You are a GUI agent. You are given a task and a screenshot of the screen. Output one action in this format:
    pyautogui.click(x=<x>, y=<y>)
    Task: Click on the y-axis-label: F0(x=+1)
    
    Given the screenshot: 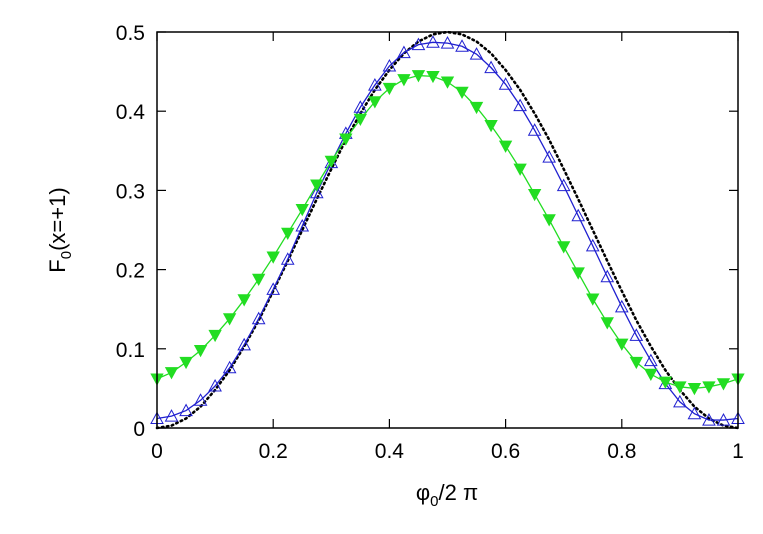 What is the action you would take?
    pyautogui.click(x=60, y=229)
    